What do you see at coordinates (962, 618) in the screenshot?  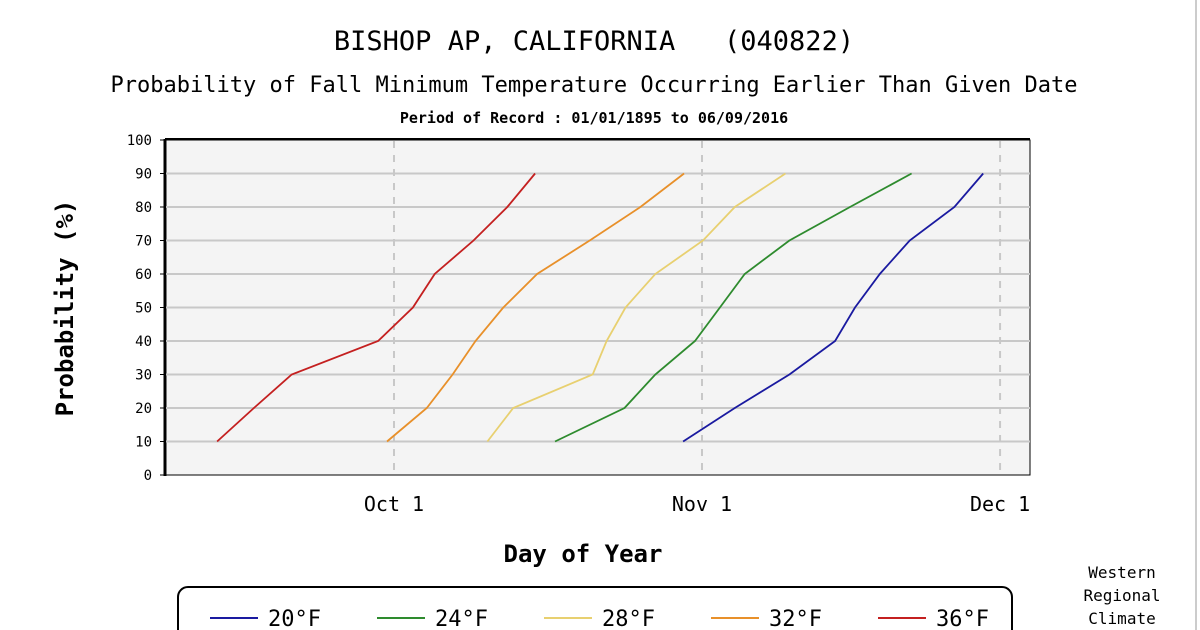 I see `legend-label: 36°F` at bounding box center [962, 618].